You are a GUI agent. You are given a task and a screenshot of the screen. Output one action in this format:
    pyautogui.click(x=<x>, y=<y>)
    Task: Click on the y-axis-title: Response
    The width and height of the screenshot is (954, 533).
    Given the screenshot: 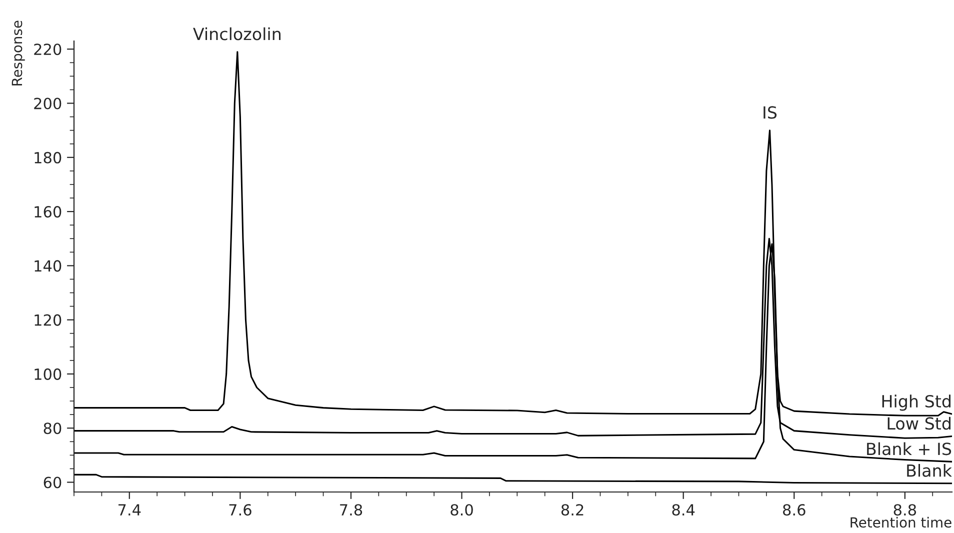 What is the action you would take?
    pyautogui.click(x=18, y=53)
    